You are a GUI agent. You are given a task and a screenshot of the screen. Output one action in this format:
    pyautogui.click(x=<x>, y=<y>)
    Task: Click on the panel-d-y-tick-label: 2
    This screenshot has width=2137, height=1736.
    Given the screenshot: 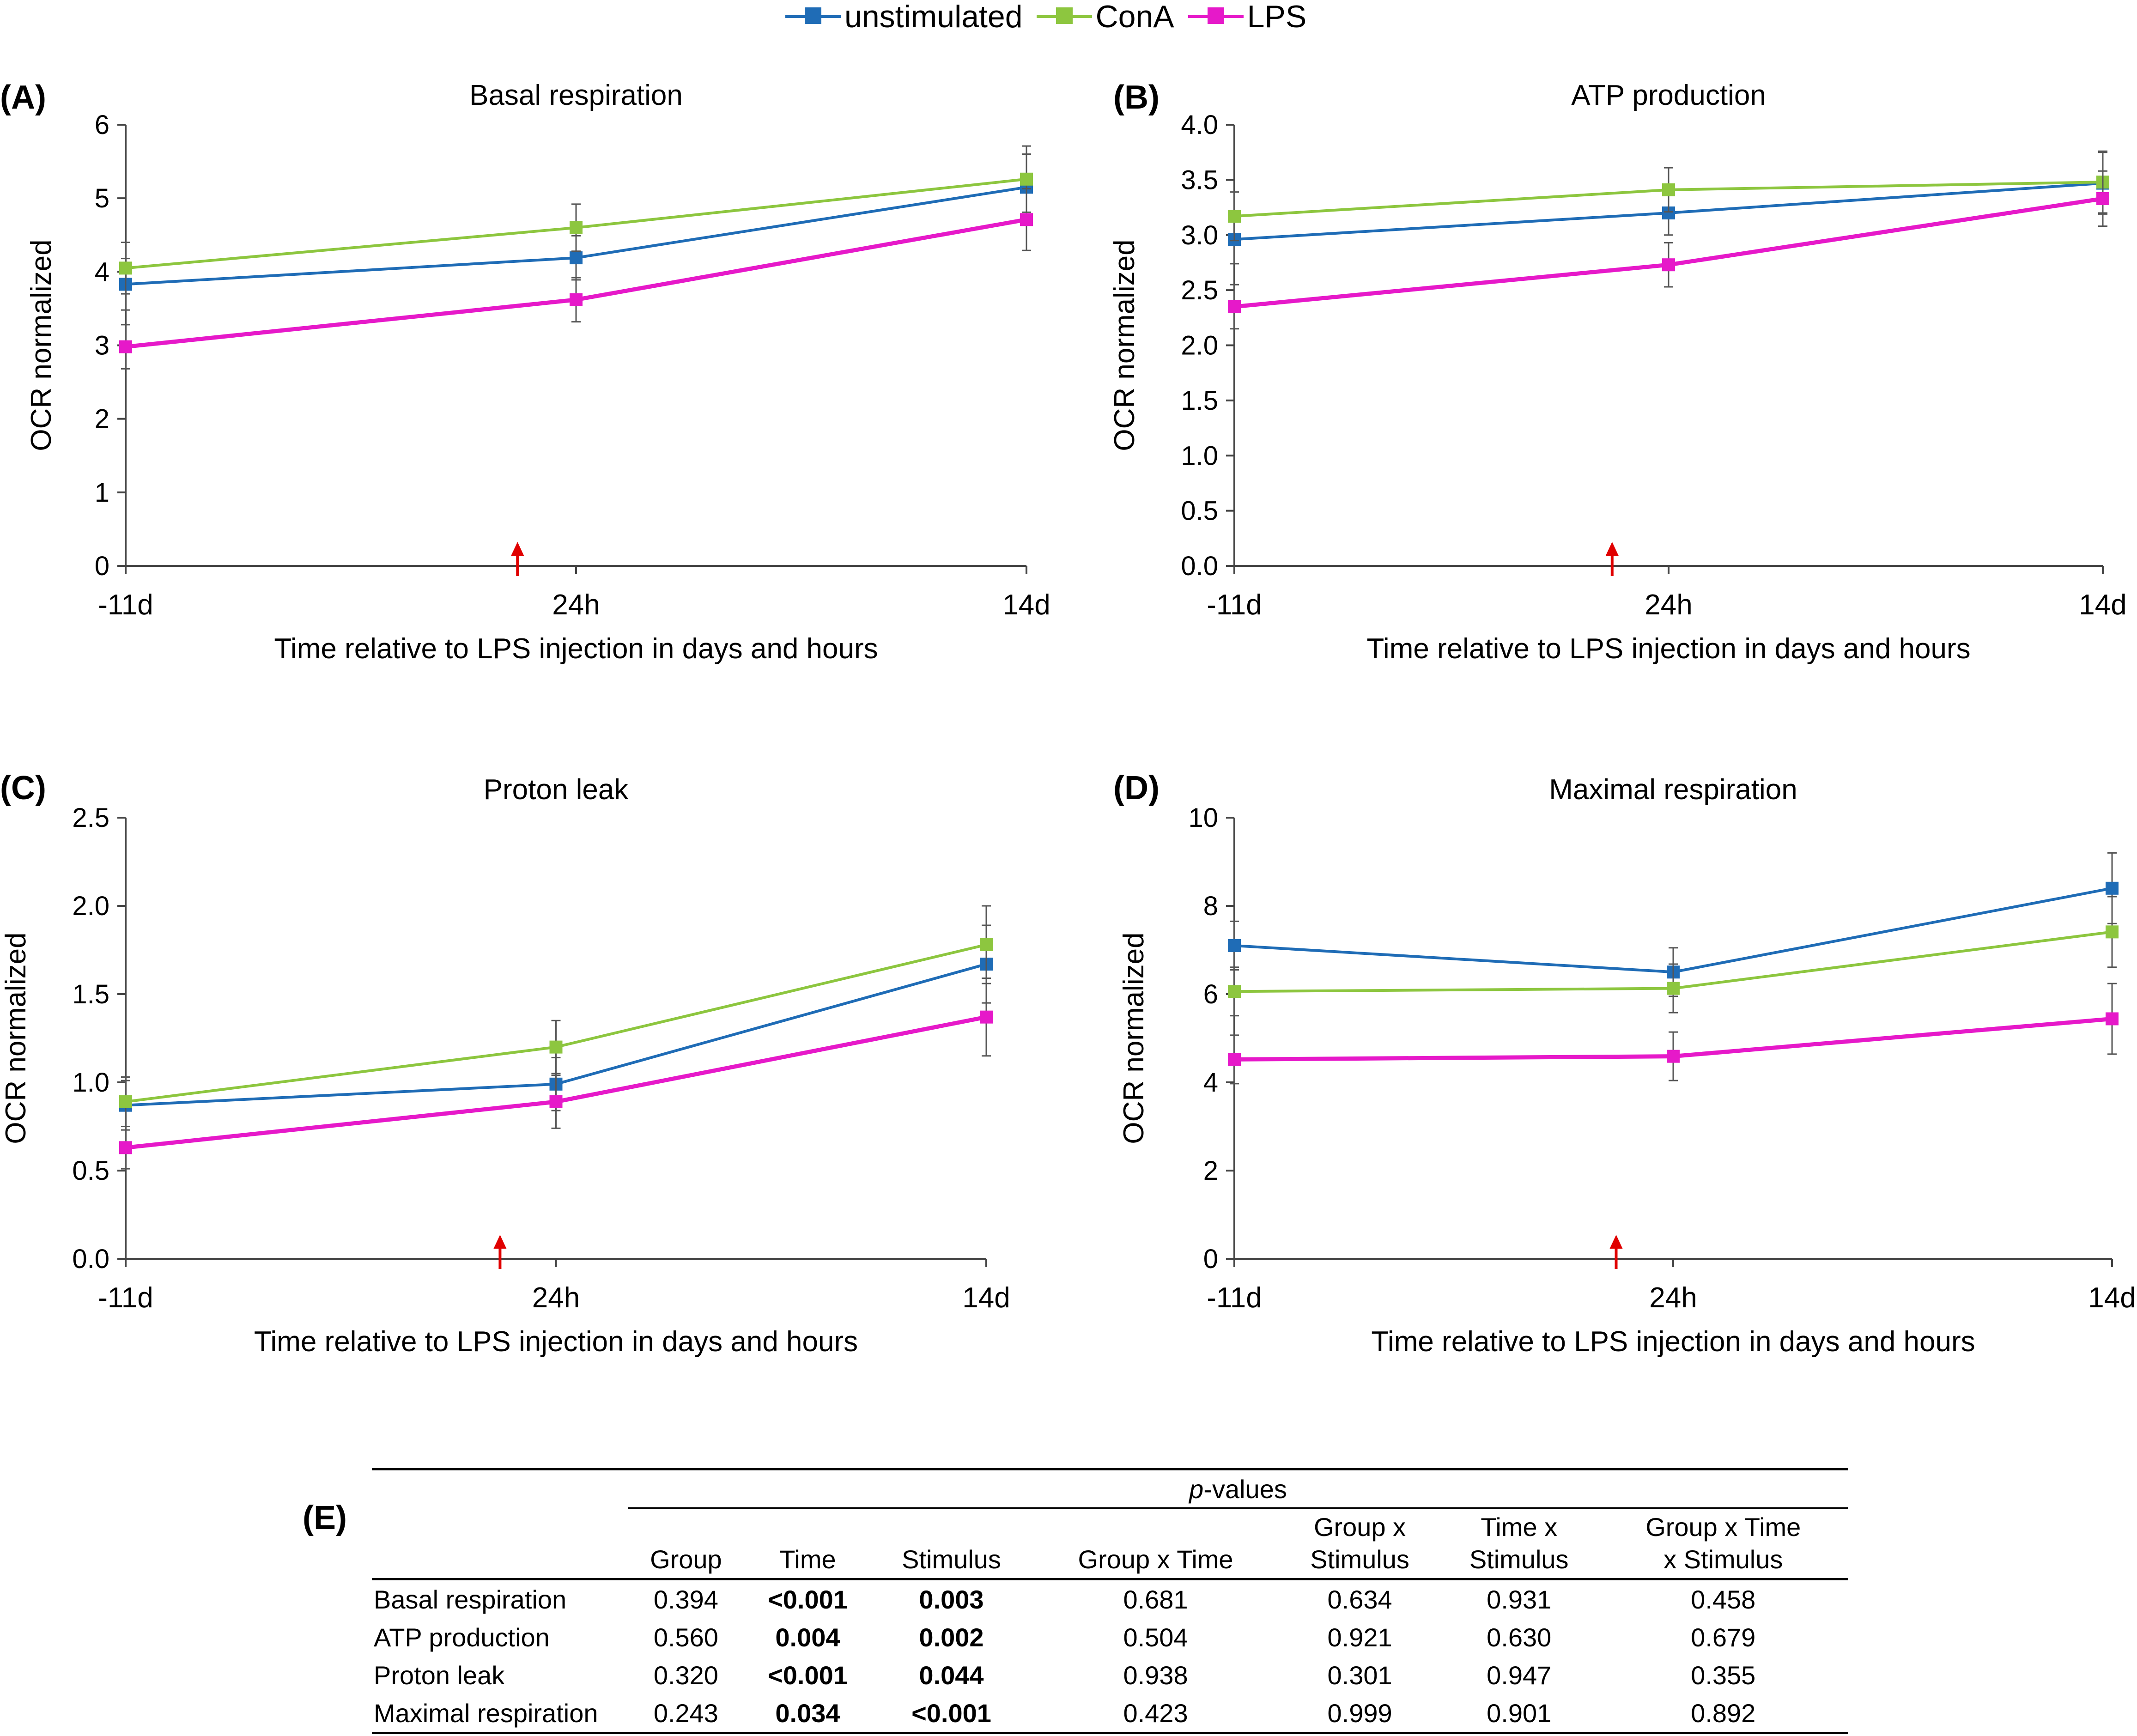 What is the action you would take?
    pyautogui.click(x=1210, y=1171)
    